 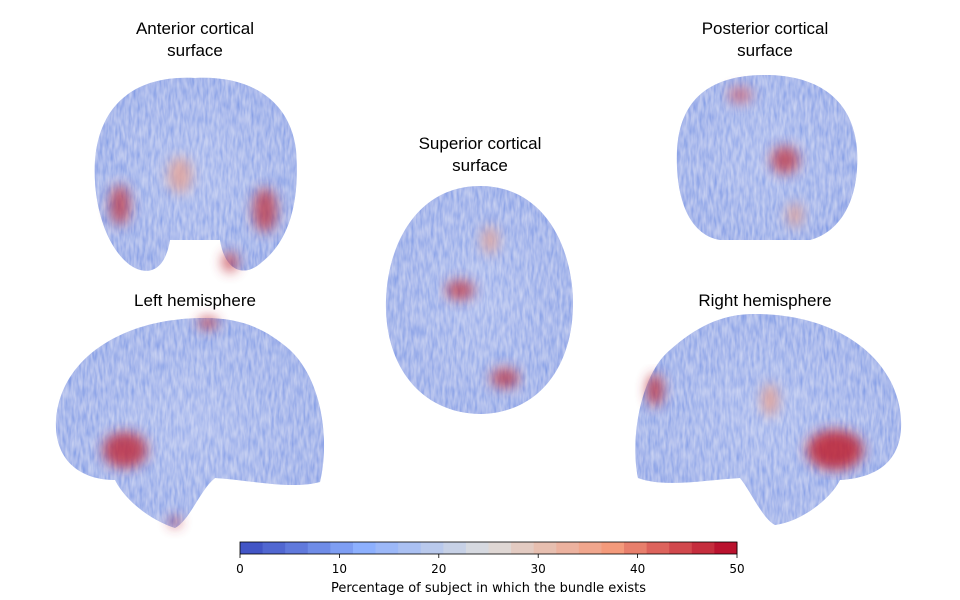 What do you see at coordinates (240, 569) in the screenshot?
I see `colorbar-tick-label: 0` at bounding box center [240, 569].